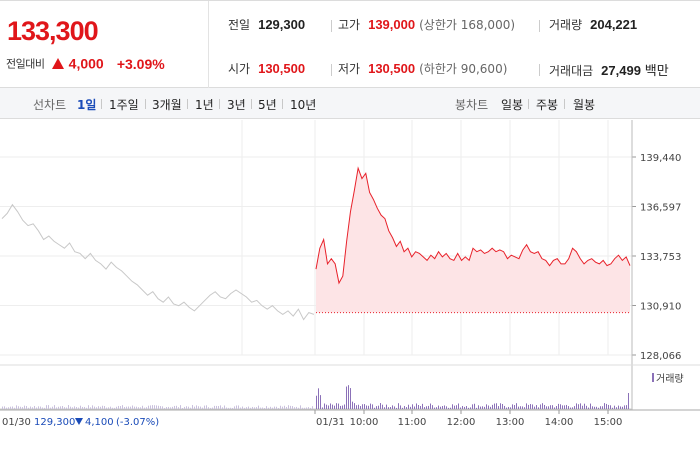  Describe the element at coordinates (124, 105) in the screenshot. I see `tab-1-week: 1주일` at that location.